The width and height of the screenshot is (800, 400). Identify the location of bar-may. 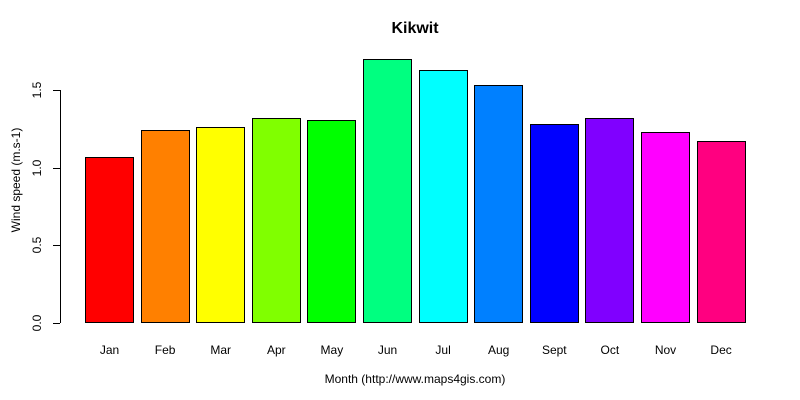
(332, 221).